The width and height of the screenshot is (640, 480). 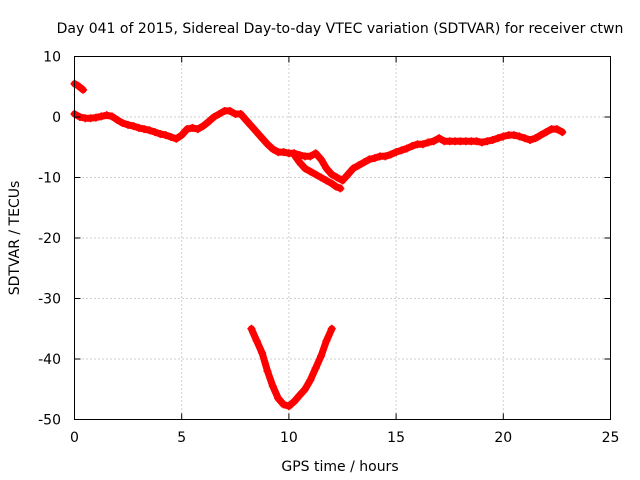 I want to click on x-tick-label: 15, so click(x=396, y=438).